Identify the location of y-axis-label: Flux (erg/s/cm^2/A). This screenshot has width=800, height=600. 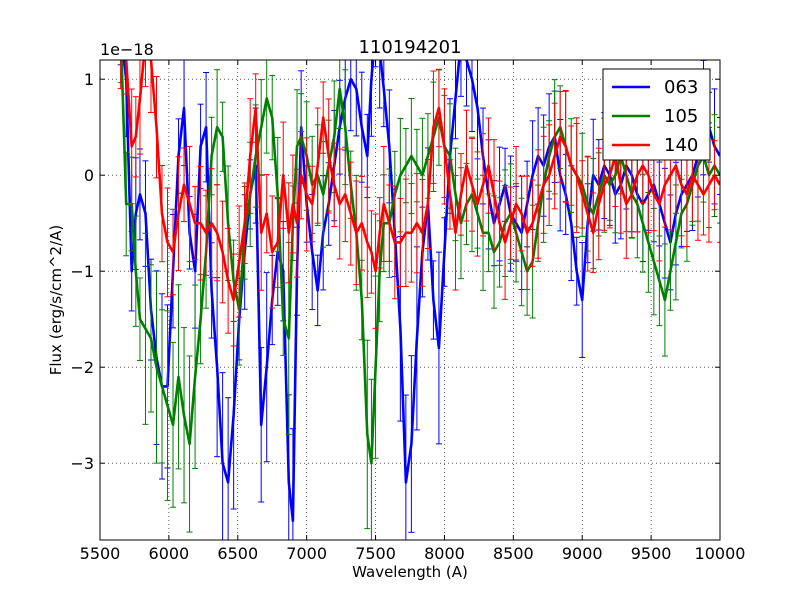
(56, 300).